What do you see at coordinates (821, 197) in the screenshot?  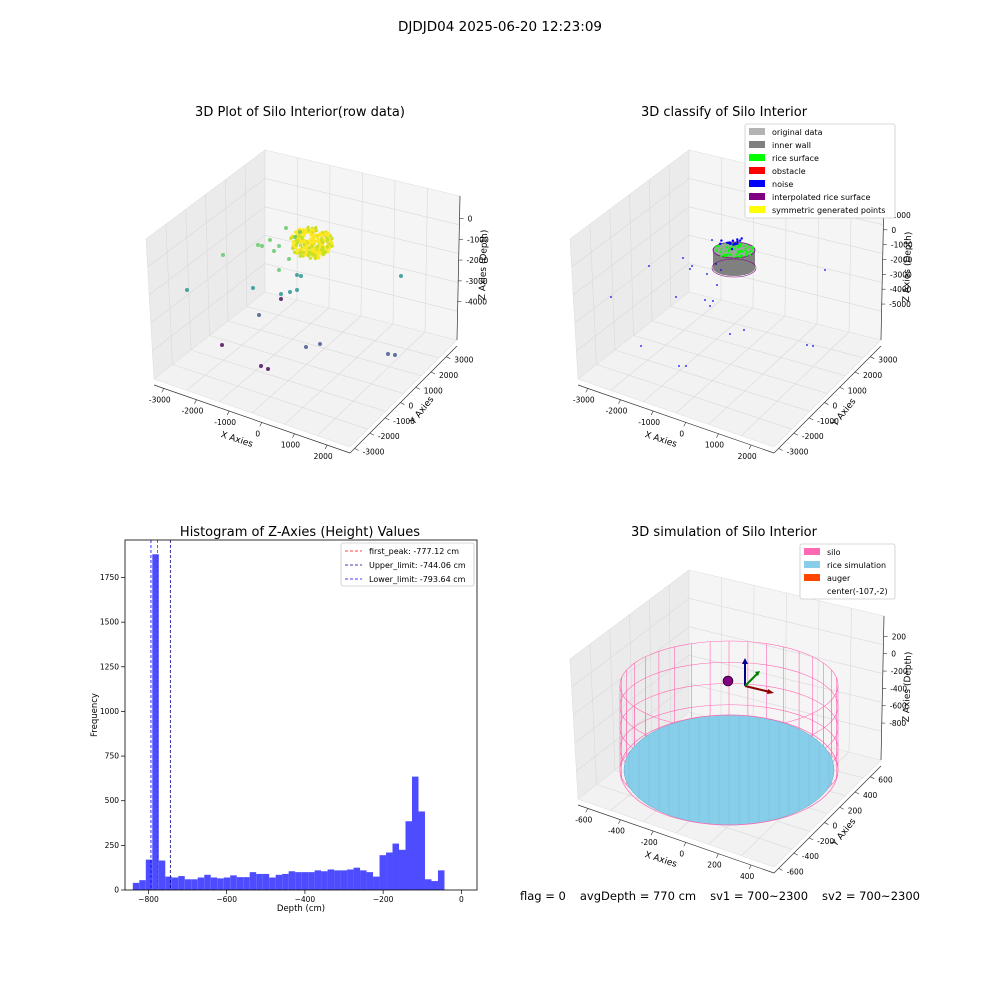 I see `legend-label: interpolated rice surface` at bounding box center [821, 197].